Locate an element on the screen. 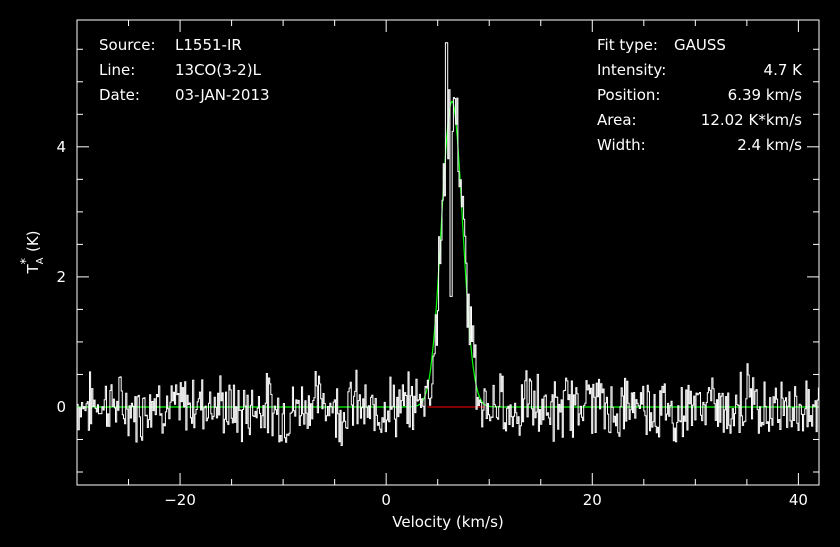 The image size is (840, 547). info-right-value: 4.7 K is located at coordinates (784, 70).